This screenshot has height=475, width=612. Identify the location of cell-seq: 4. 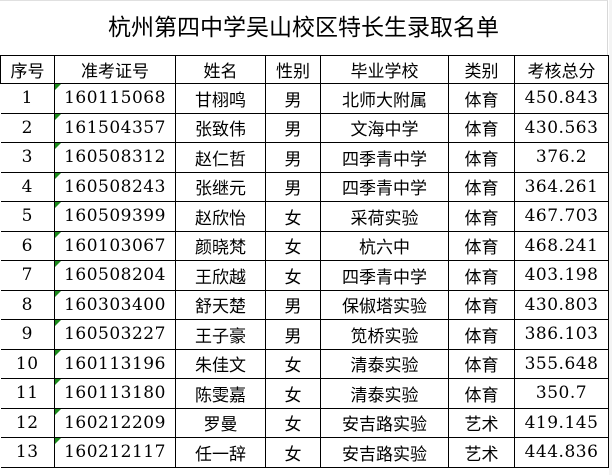
(27, 186).